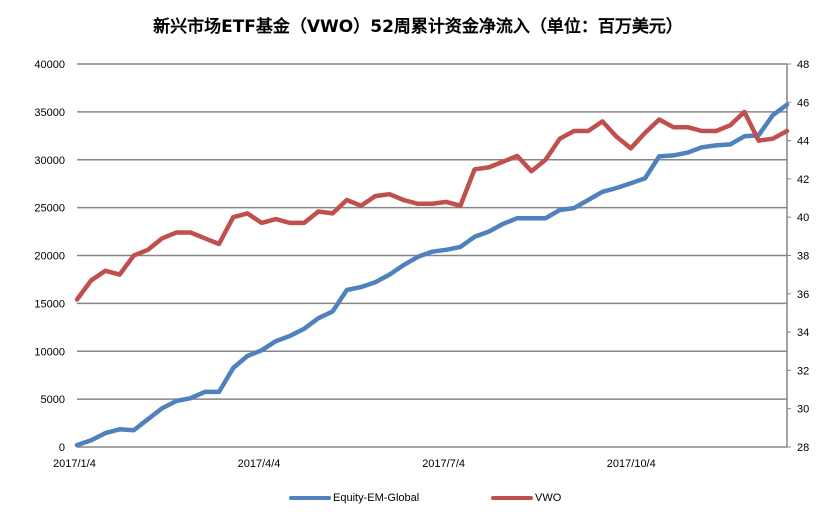  What do you see at coordinates (62, 448) in the screenshot?
I see `y-left-tick-label: 0` at bounding box center [62, 448].